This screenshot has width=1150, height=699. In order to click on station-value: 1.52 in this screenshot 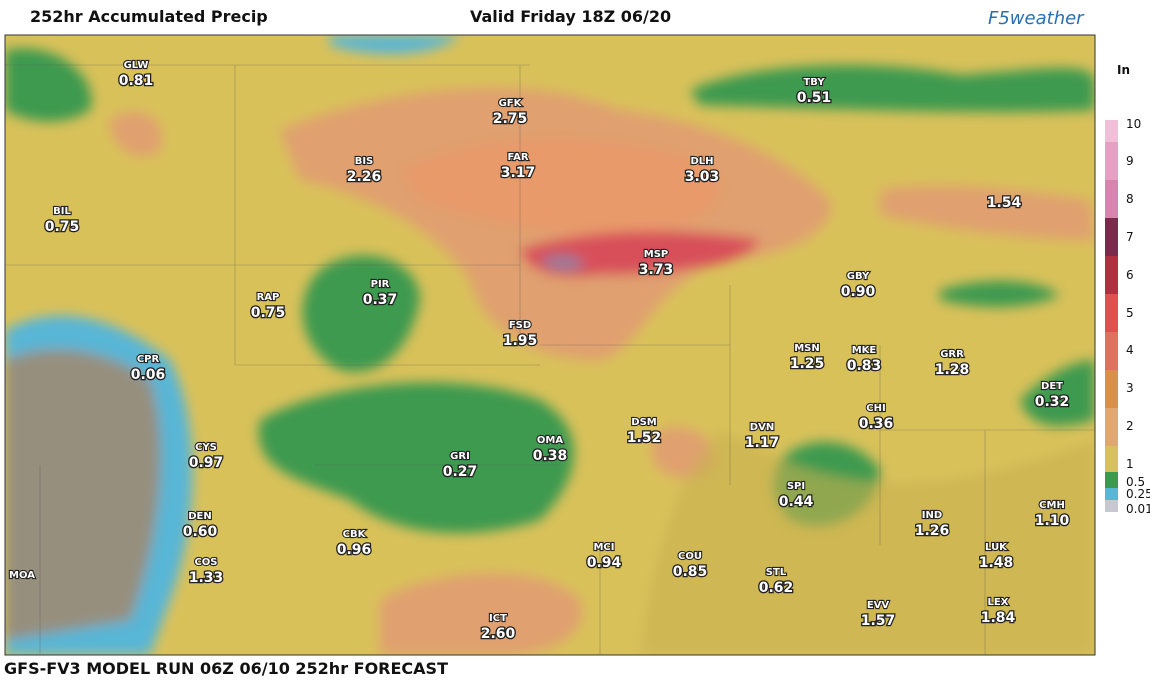, I will do `click(644, 438)`.